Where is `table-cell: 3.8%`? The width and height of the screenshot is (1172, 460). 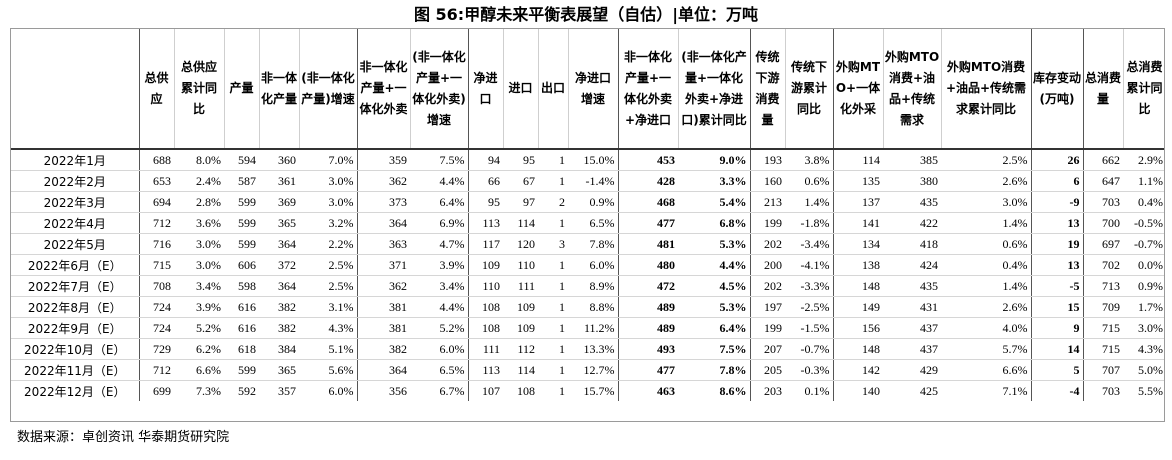
table-cell: 3.8% is located at coordinates (809, 160).